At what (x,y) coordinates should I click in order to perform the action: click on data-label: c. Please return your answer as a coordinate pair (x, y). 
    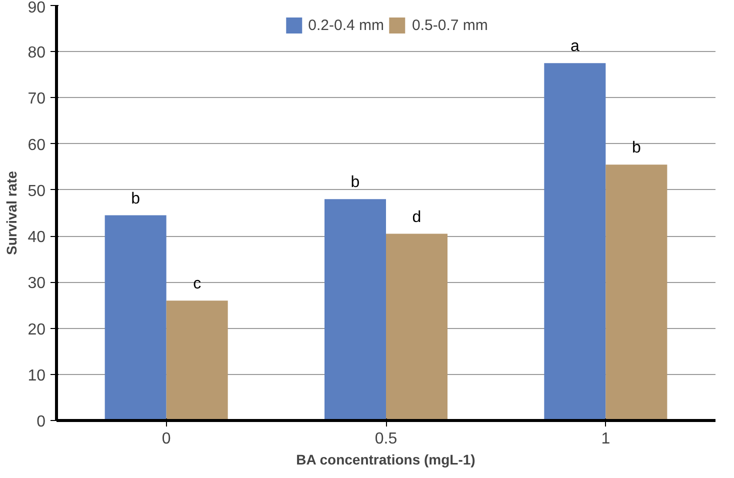
    Looking at the image, I should click on (197, 284).